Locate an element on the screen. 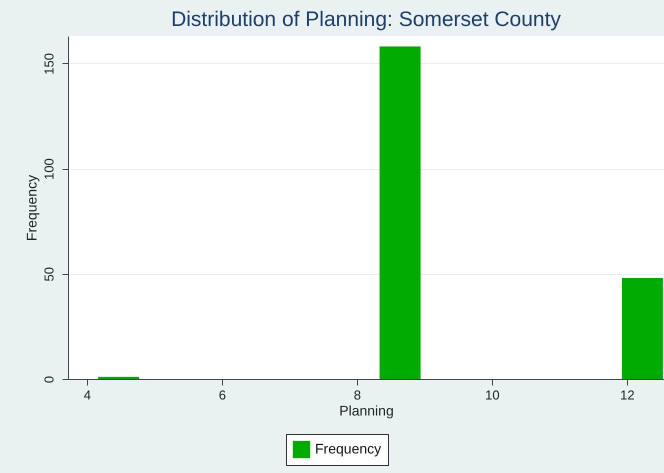 Image resolution: width=664 pixels, height=473 pixels. x-tick-label: 10 is located at coordinates (492, 395).